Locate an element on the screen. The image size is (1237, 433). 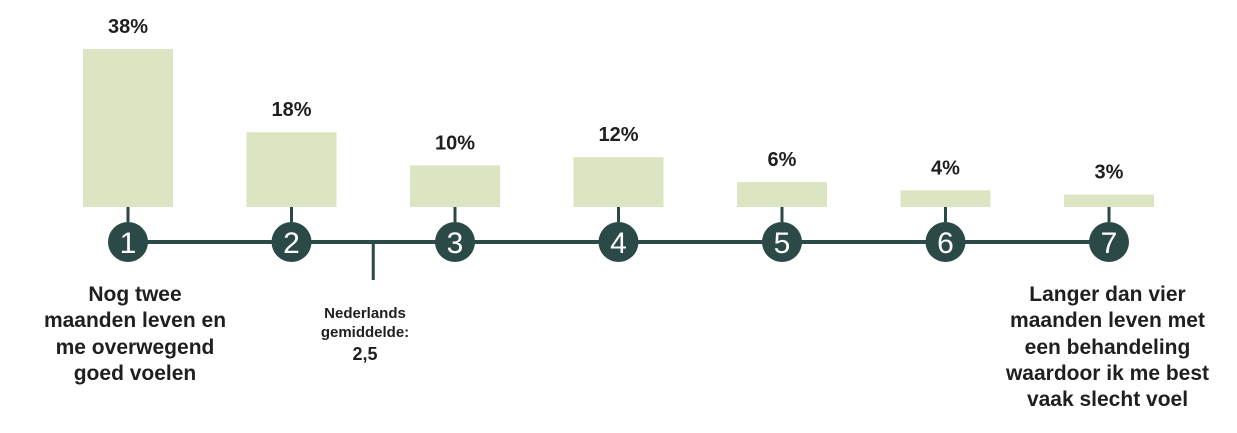
scale-number-3: 3 is located at coordinates (455, 243).